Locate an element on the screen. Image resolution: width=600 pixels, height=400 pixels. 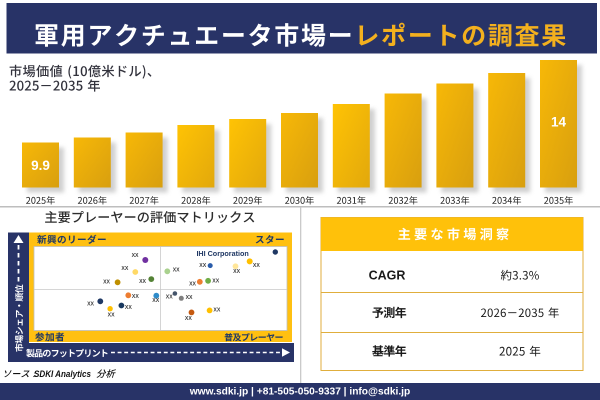
svg-text: IHI Corporation is located at coordinates (222, 253).